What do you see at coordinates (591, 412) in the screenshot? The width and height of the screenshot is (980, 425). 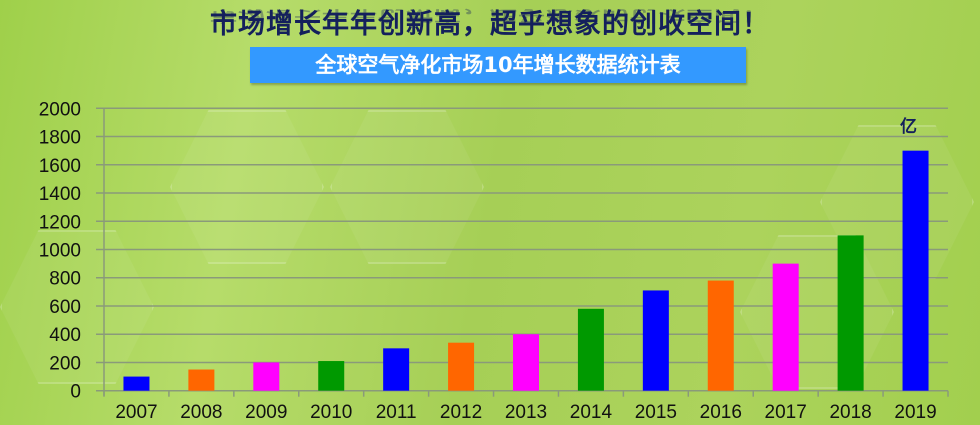 I see `x-tick-label: 2014` at bounding box center [591, 412].